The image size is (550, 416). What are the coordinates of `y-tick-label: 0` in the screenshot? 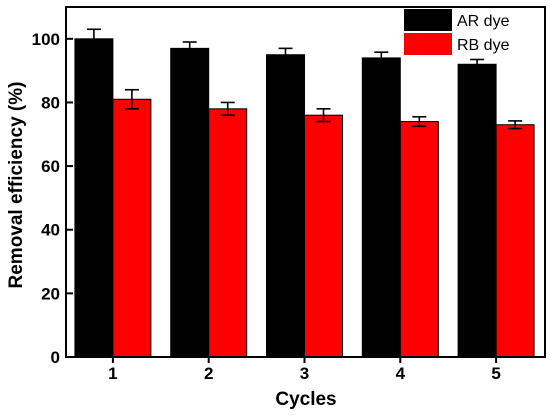 It's located at (55, 357).